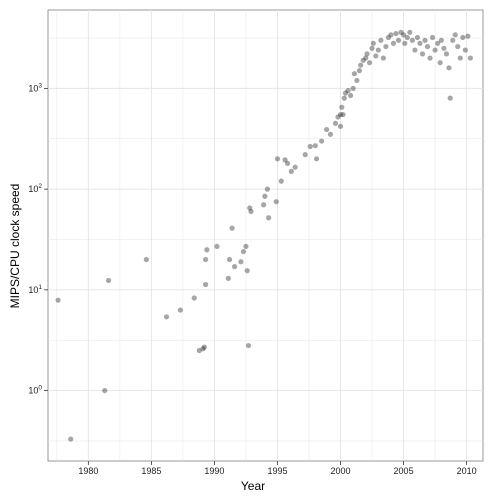  I want to click on y-tick-label: 10¹, so click(35, 289).